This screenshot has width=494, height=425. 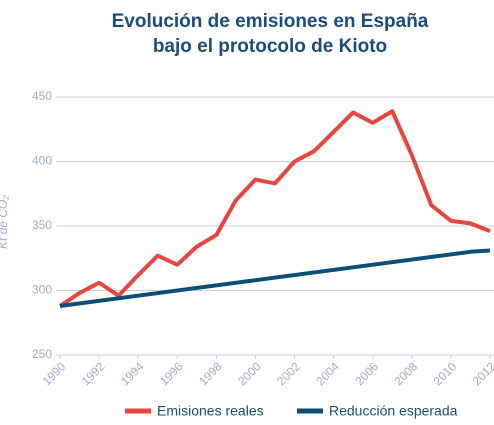 I want to click on x-tick-label: 1996, so click(x=171, y=373).